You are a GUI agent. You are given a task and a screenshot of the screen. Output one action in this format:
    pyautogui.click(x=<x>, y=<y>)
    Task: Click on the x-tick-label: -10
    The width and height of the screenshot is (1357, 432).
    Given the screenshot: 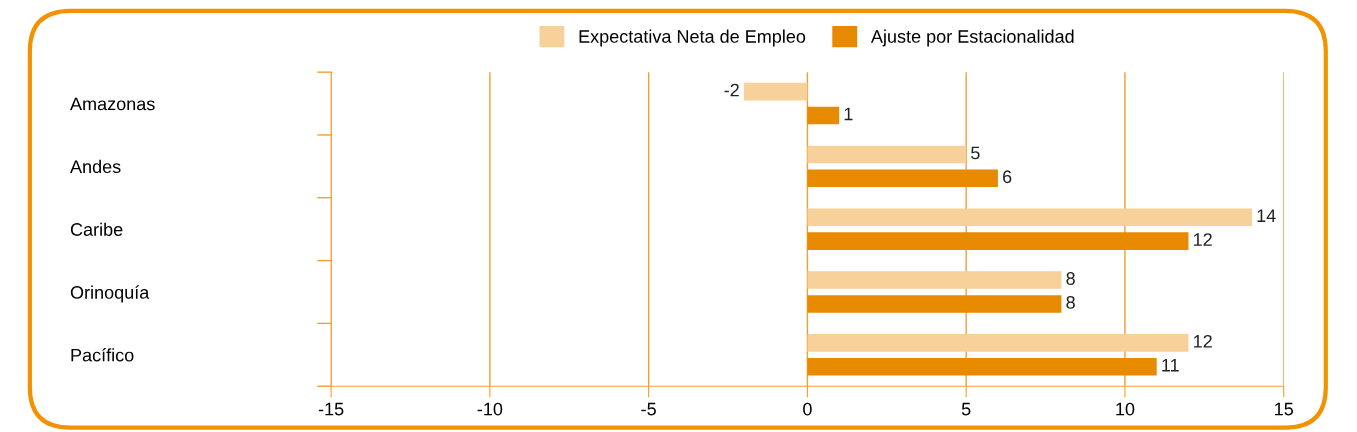 What is the action you would take?
    pyautogui.click(x=490, y=409)
    